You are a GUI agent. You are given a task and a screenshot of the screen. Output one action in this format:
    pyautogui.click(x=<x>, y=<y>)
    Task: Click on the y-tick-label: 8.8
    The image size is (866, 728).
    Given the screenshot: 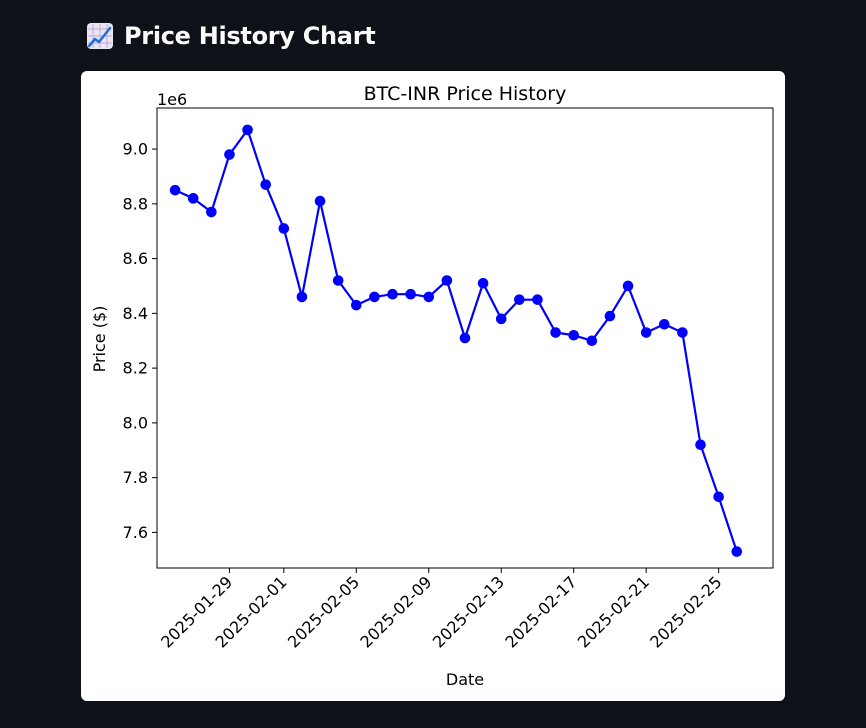 What is the action you would take?
    pyautogui.click(x=135, y=203)
    